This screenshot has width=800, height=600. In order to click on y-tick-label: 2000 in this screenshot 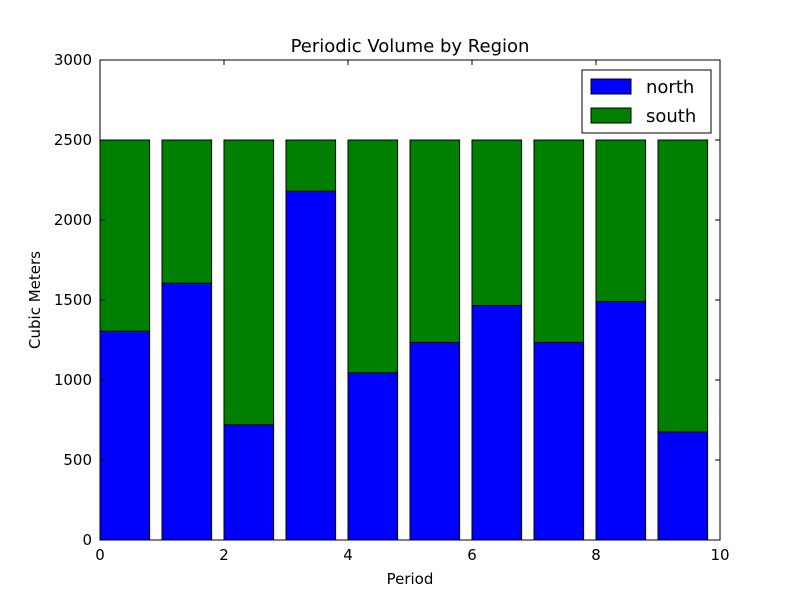, I will do `click(73, 220)`.